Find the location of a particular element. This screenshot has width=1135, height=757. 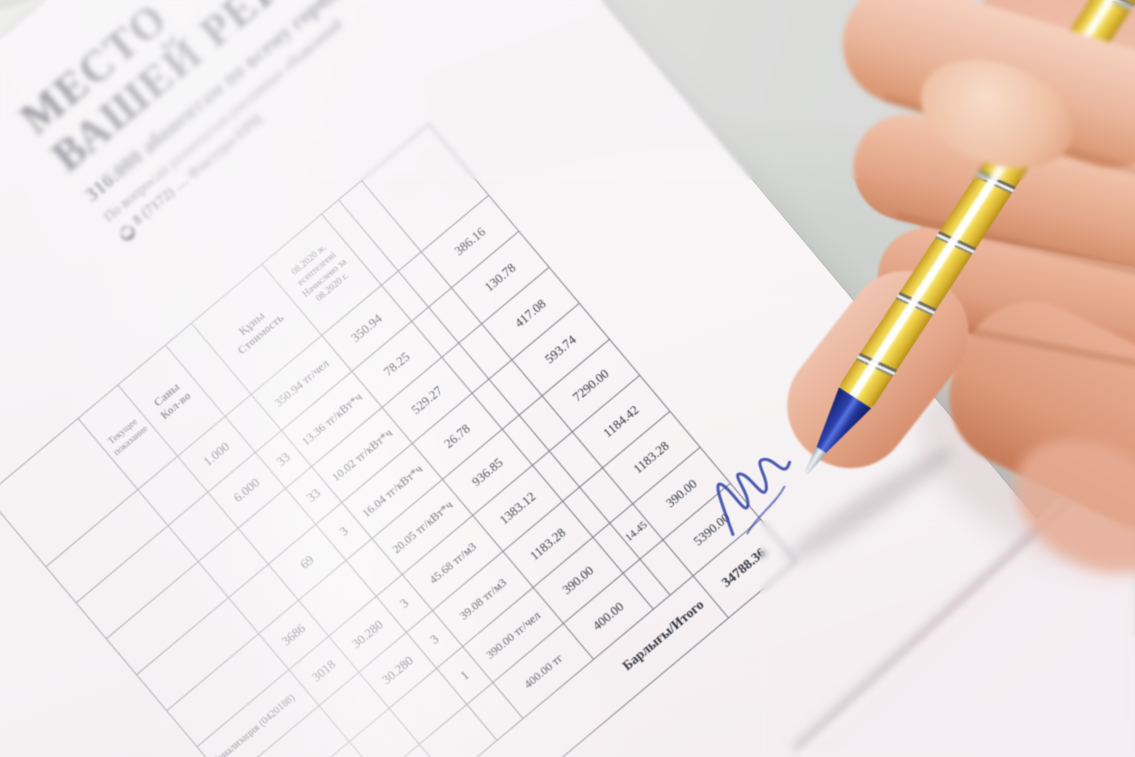

index-fingertip is located at coordinates (997, 114).